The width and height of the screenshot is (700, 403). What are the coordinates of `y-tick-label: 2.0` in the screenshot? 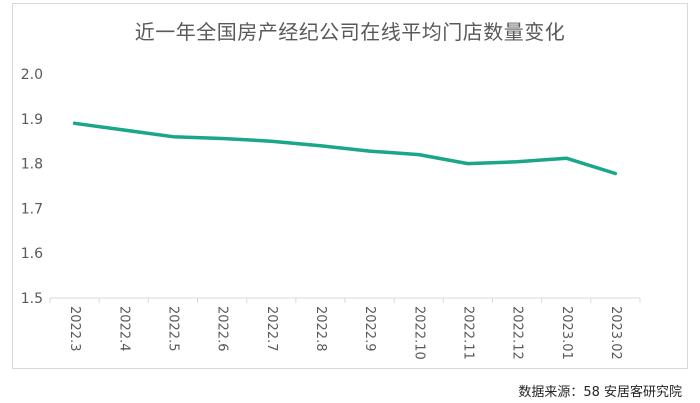 It's located at (32, 75).